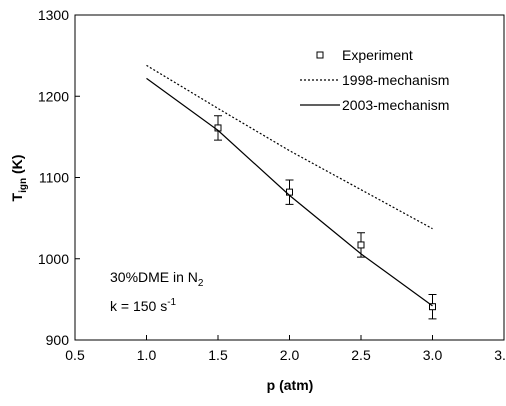 The width and height of the screenshot is (506, 406). Describe the element at coordinates (154, 277) in the screenshot. I see `annotation-text: 30%DME in N` at that location.